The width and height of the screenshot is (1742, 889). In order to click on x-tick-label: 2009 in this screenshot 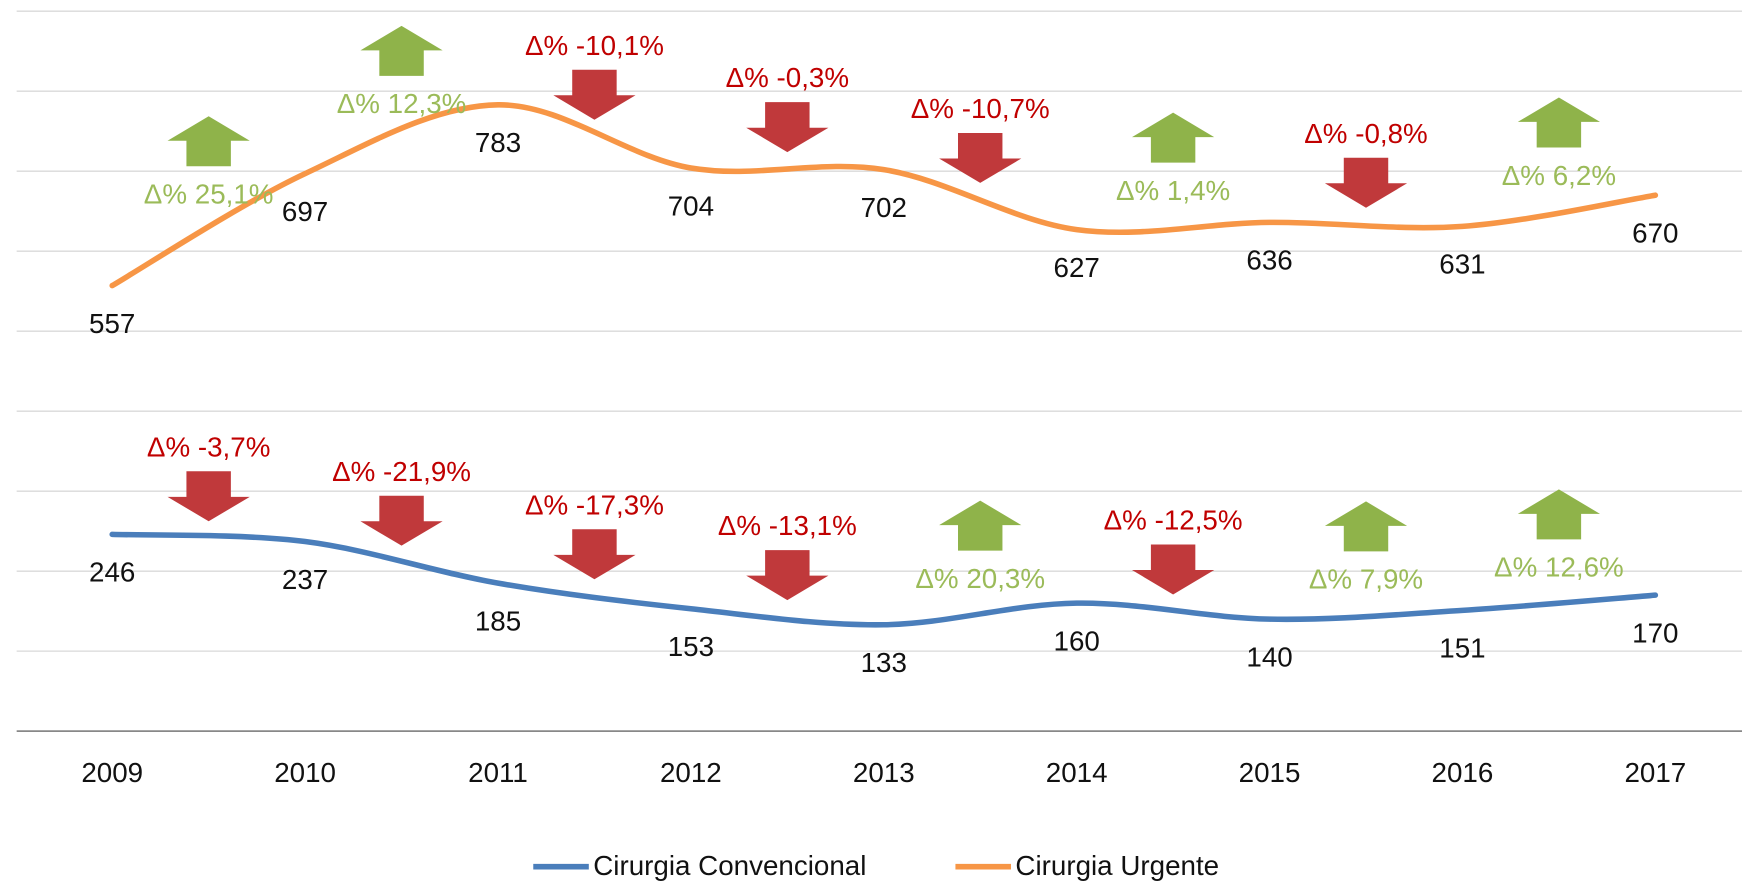, I will do `click(112, 772)`.